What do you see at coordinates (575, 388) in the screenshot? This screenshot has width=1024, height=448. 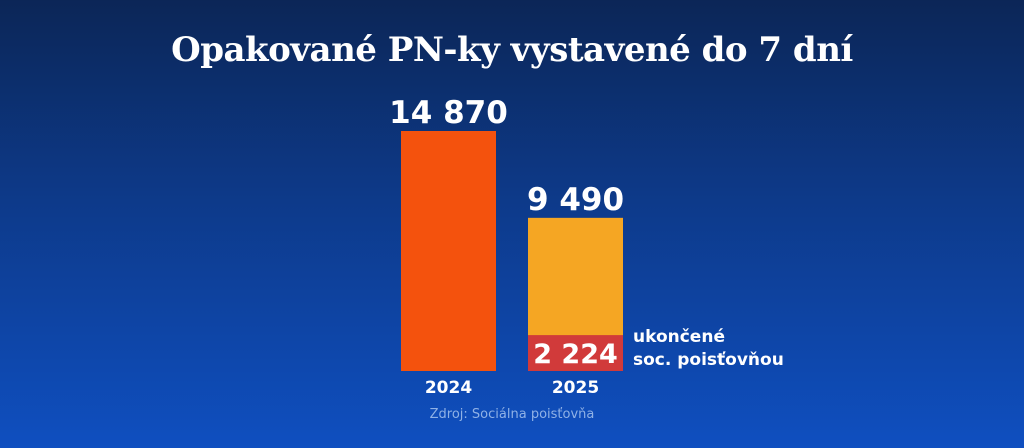 I see `x-tick-label-2025: 2025` at bounding box center [575, 388].